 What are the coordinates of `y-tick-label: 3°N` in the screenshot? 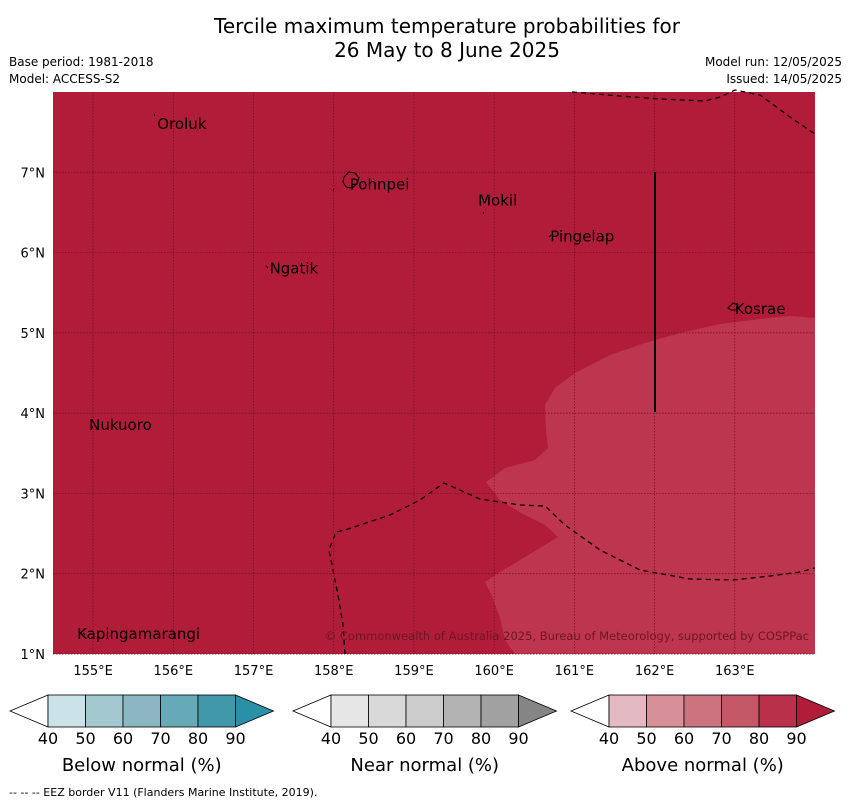 It's located at (33, 494).